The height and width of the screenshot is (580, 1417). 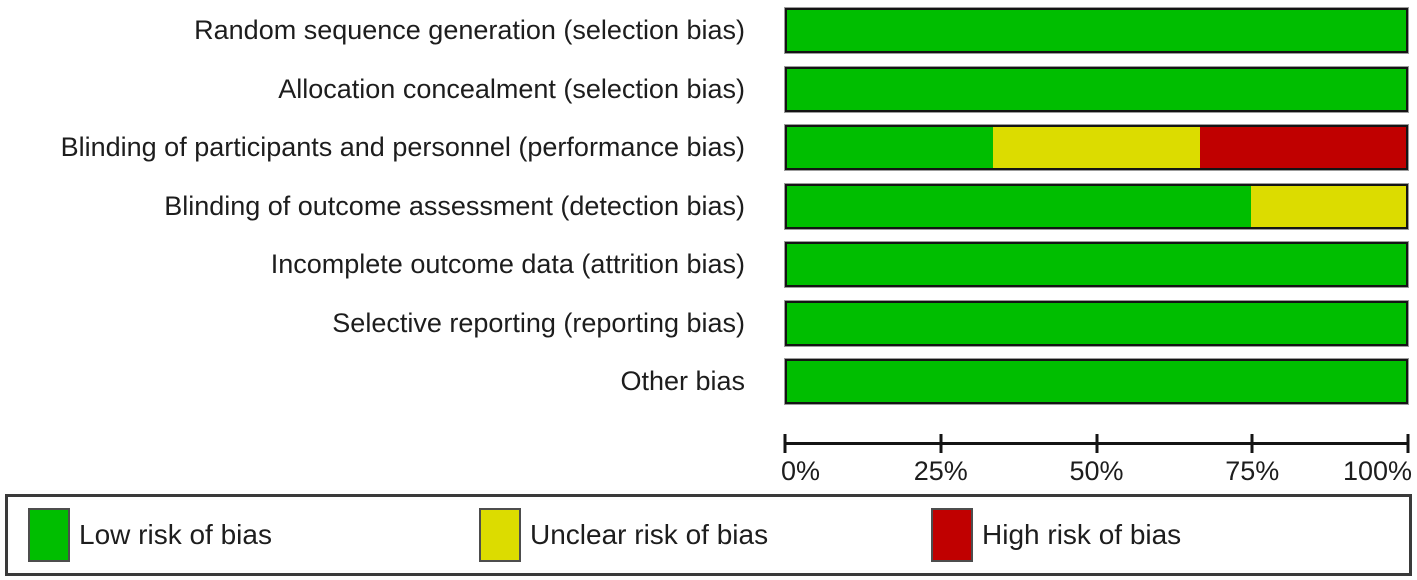 I want to click on axis-tick-label: 75%, so click(x=1252, y=471).